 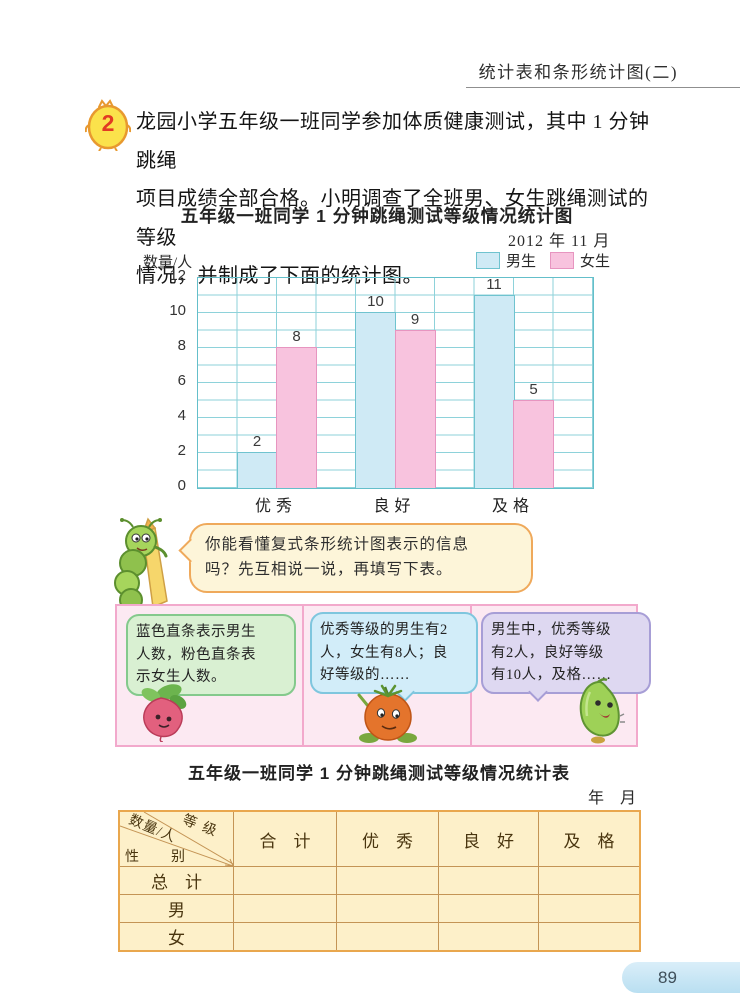 I want to click on speech-bubble-green: 蓝色直条表示男生 人数，粉色直条表 示女生人数。, so click(x=211, y=659).